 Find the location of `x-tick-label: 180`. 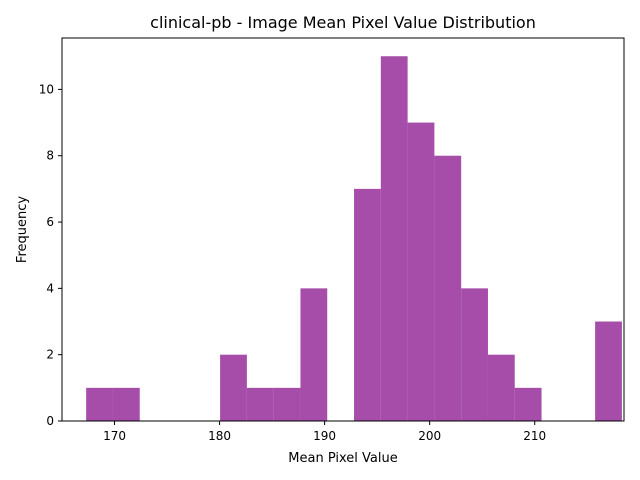

x-tick-label: 180 is located at coordinates (219, 436).